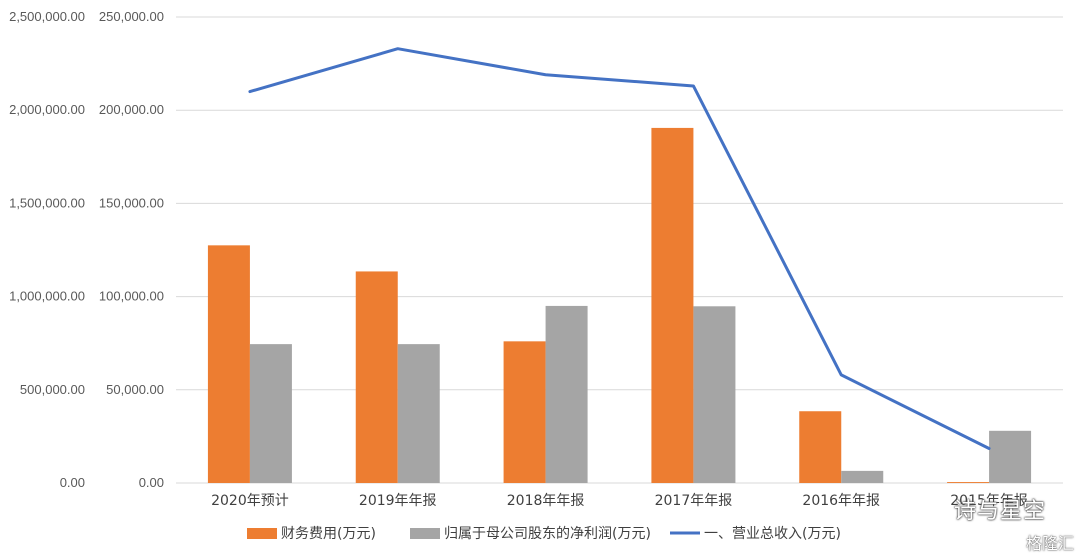 Image resolution: width=1080 pixels, height=557 pixels. What do you see at coordinates (135, 389) in the screenshot?
I see `y-tick-label-secondary: 50,000.00` at bounding box center [135, 389].